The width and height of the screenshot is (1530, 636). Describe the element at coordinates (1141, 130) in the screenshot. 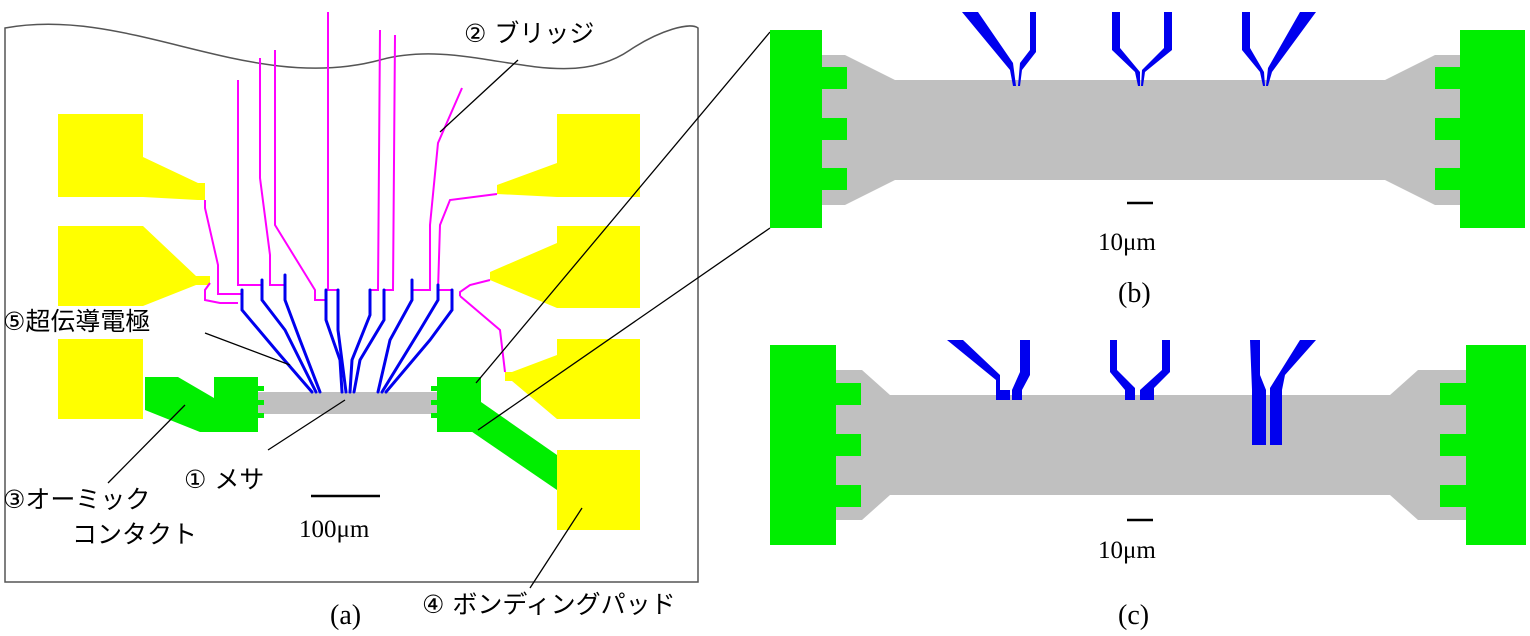

I see `mesa-b` at that location.